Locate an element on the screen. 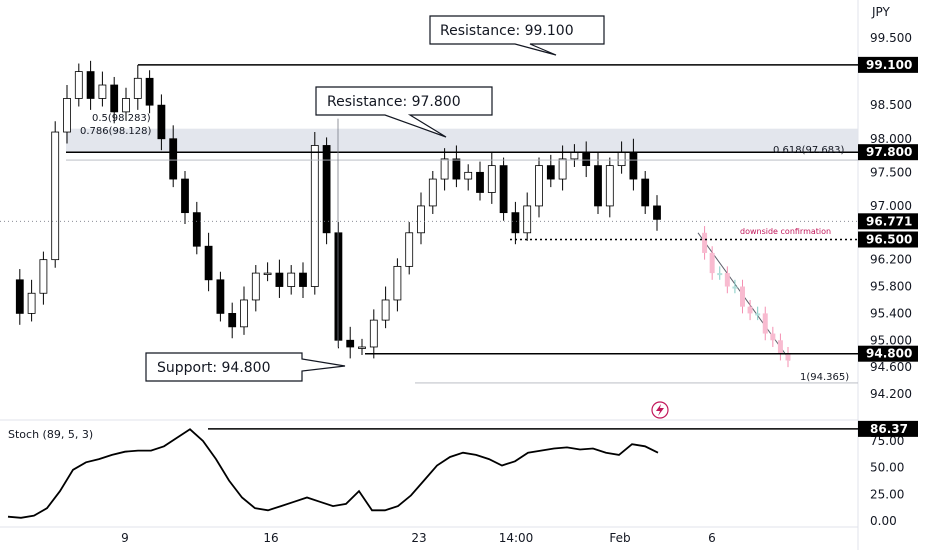  price-tick-label: 94.600 is located at coordinates (891, 367).